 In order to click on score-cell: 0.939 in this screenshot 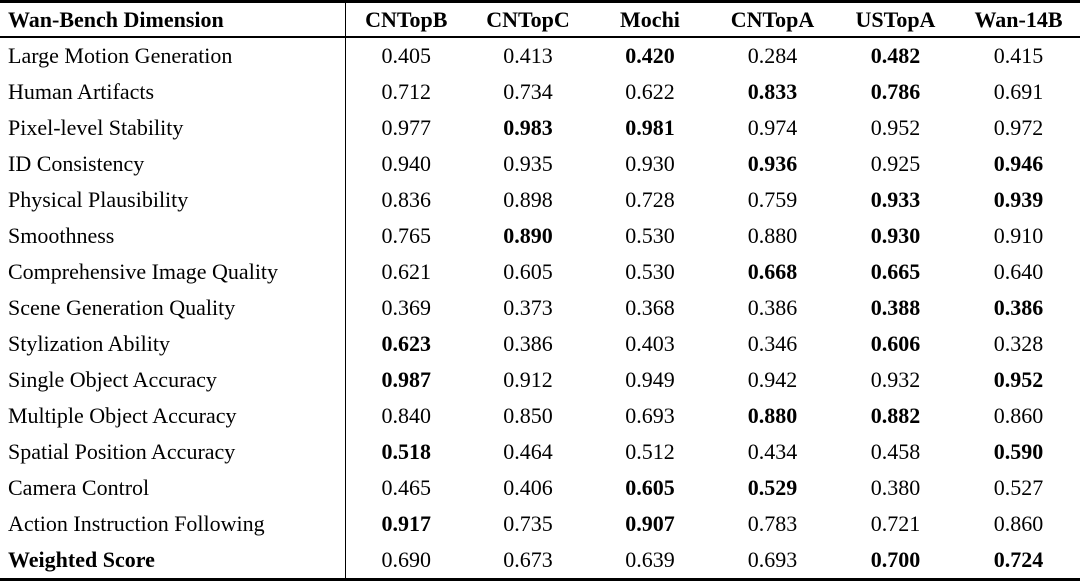, I will do `click(1018, 199)`.